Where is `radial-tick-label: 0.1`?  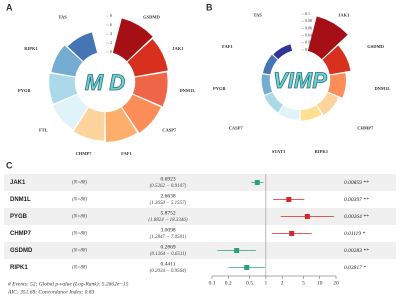 radial-tick-label: 0.1 is located at coordinates (307, 13).